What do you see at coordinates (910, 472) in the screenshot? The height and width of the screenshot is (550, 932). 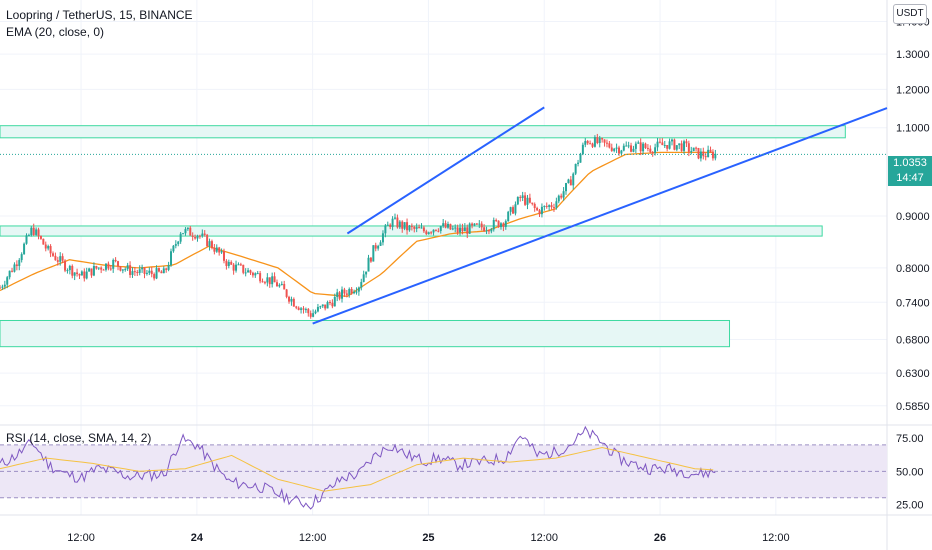 I see `rsi-tick-1: 50.00` at bounding box center [910, 472].